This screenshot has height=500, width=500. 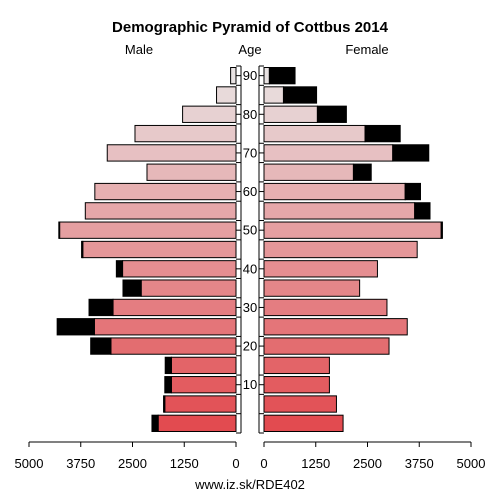 I want to click on female-bar-90+, so click(x=266, y=76).